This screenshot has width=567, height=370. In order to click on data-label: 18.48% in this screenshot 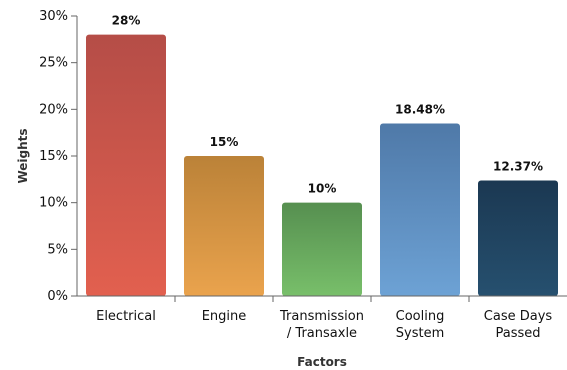, I will do `click(420, 110)`.